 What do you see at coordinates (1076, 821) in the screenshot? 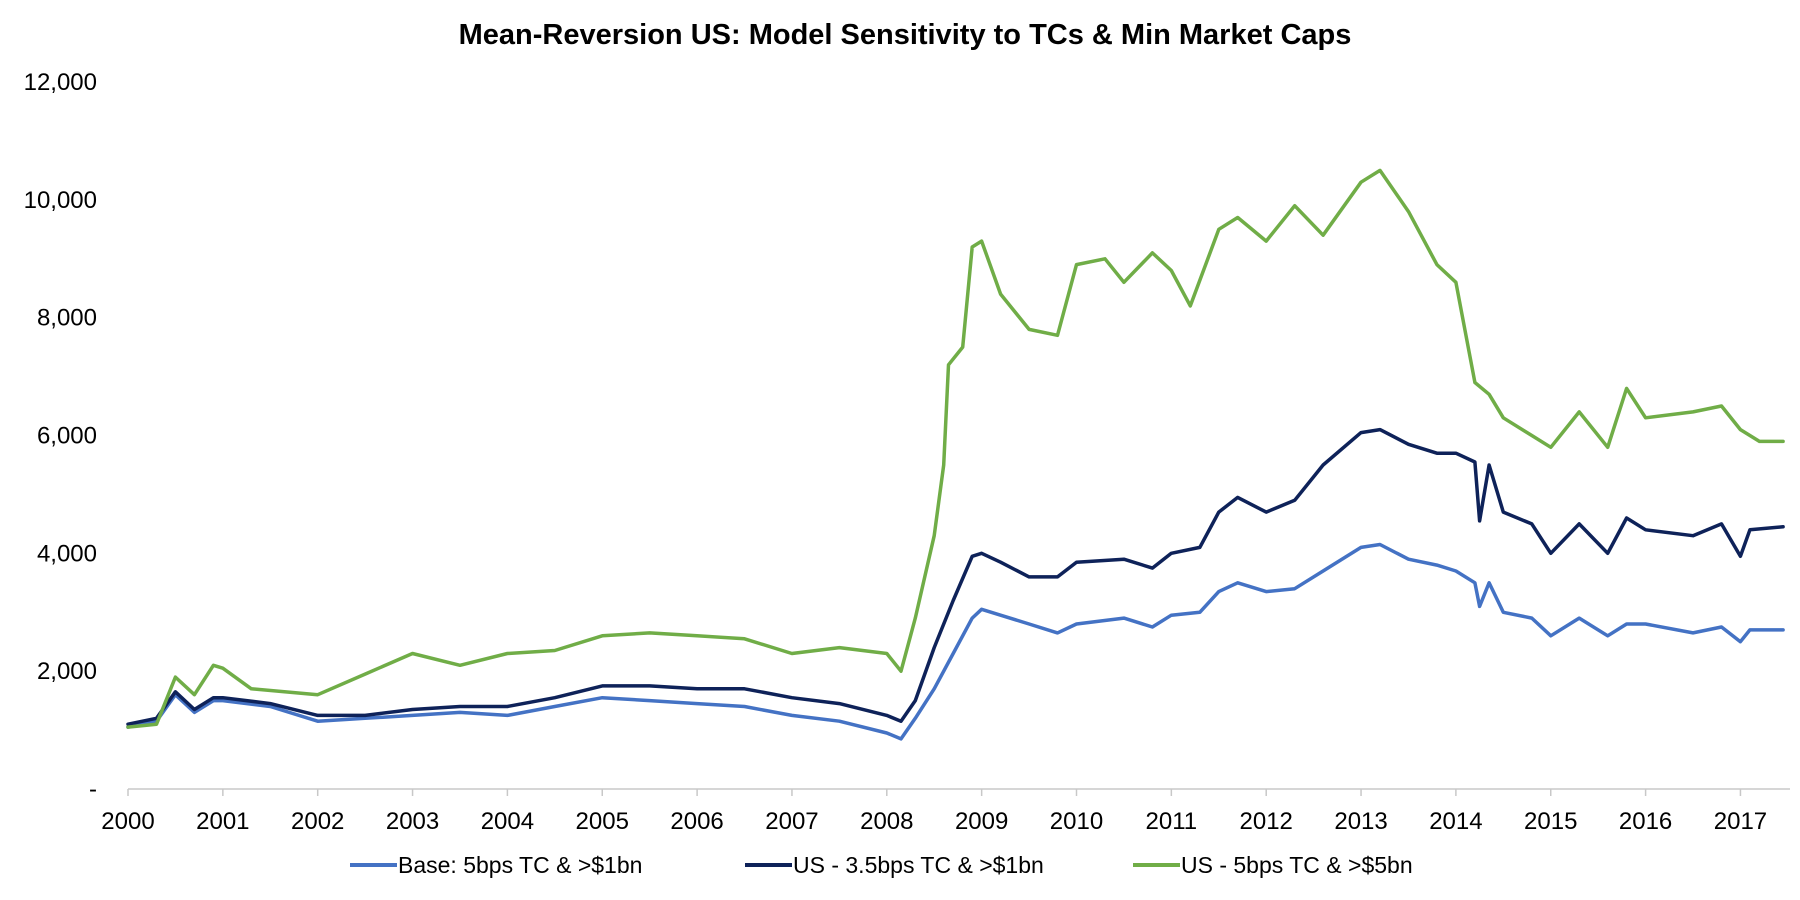
I see `x-tick-label-2010: 2010` at bounding box center [1076, 821].